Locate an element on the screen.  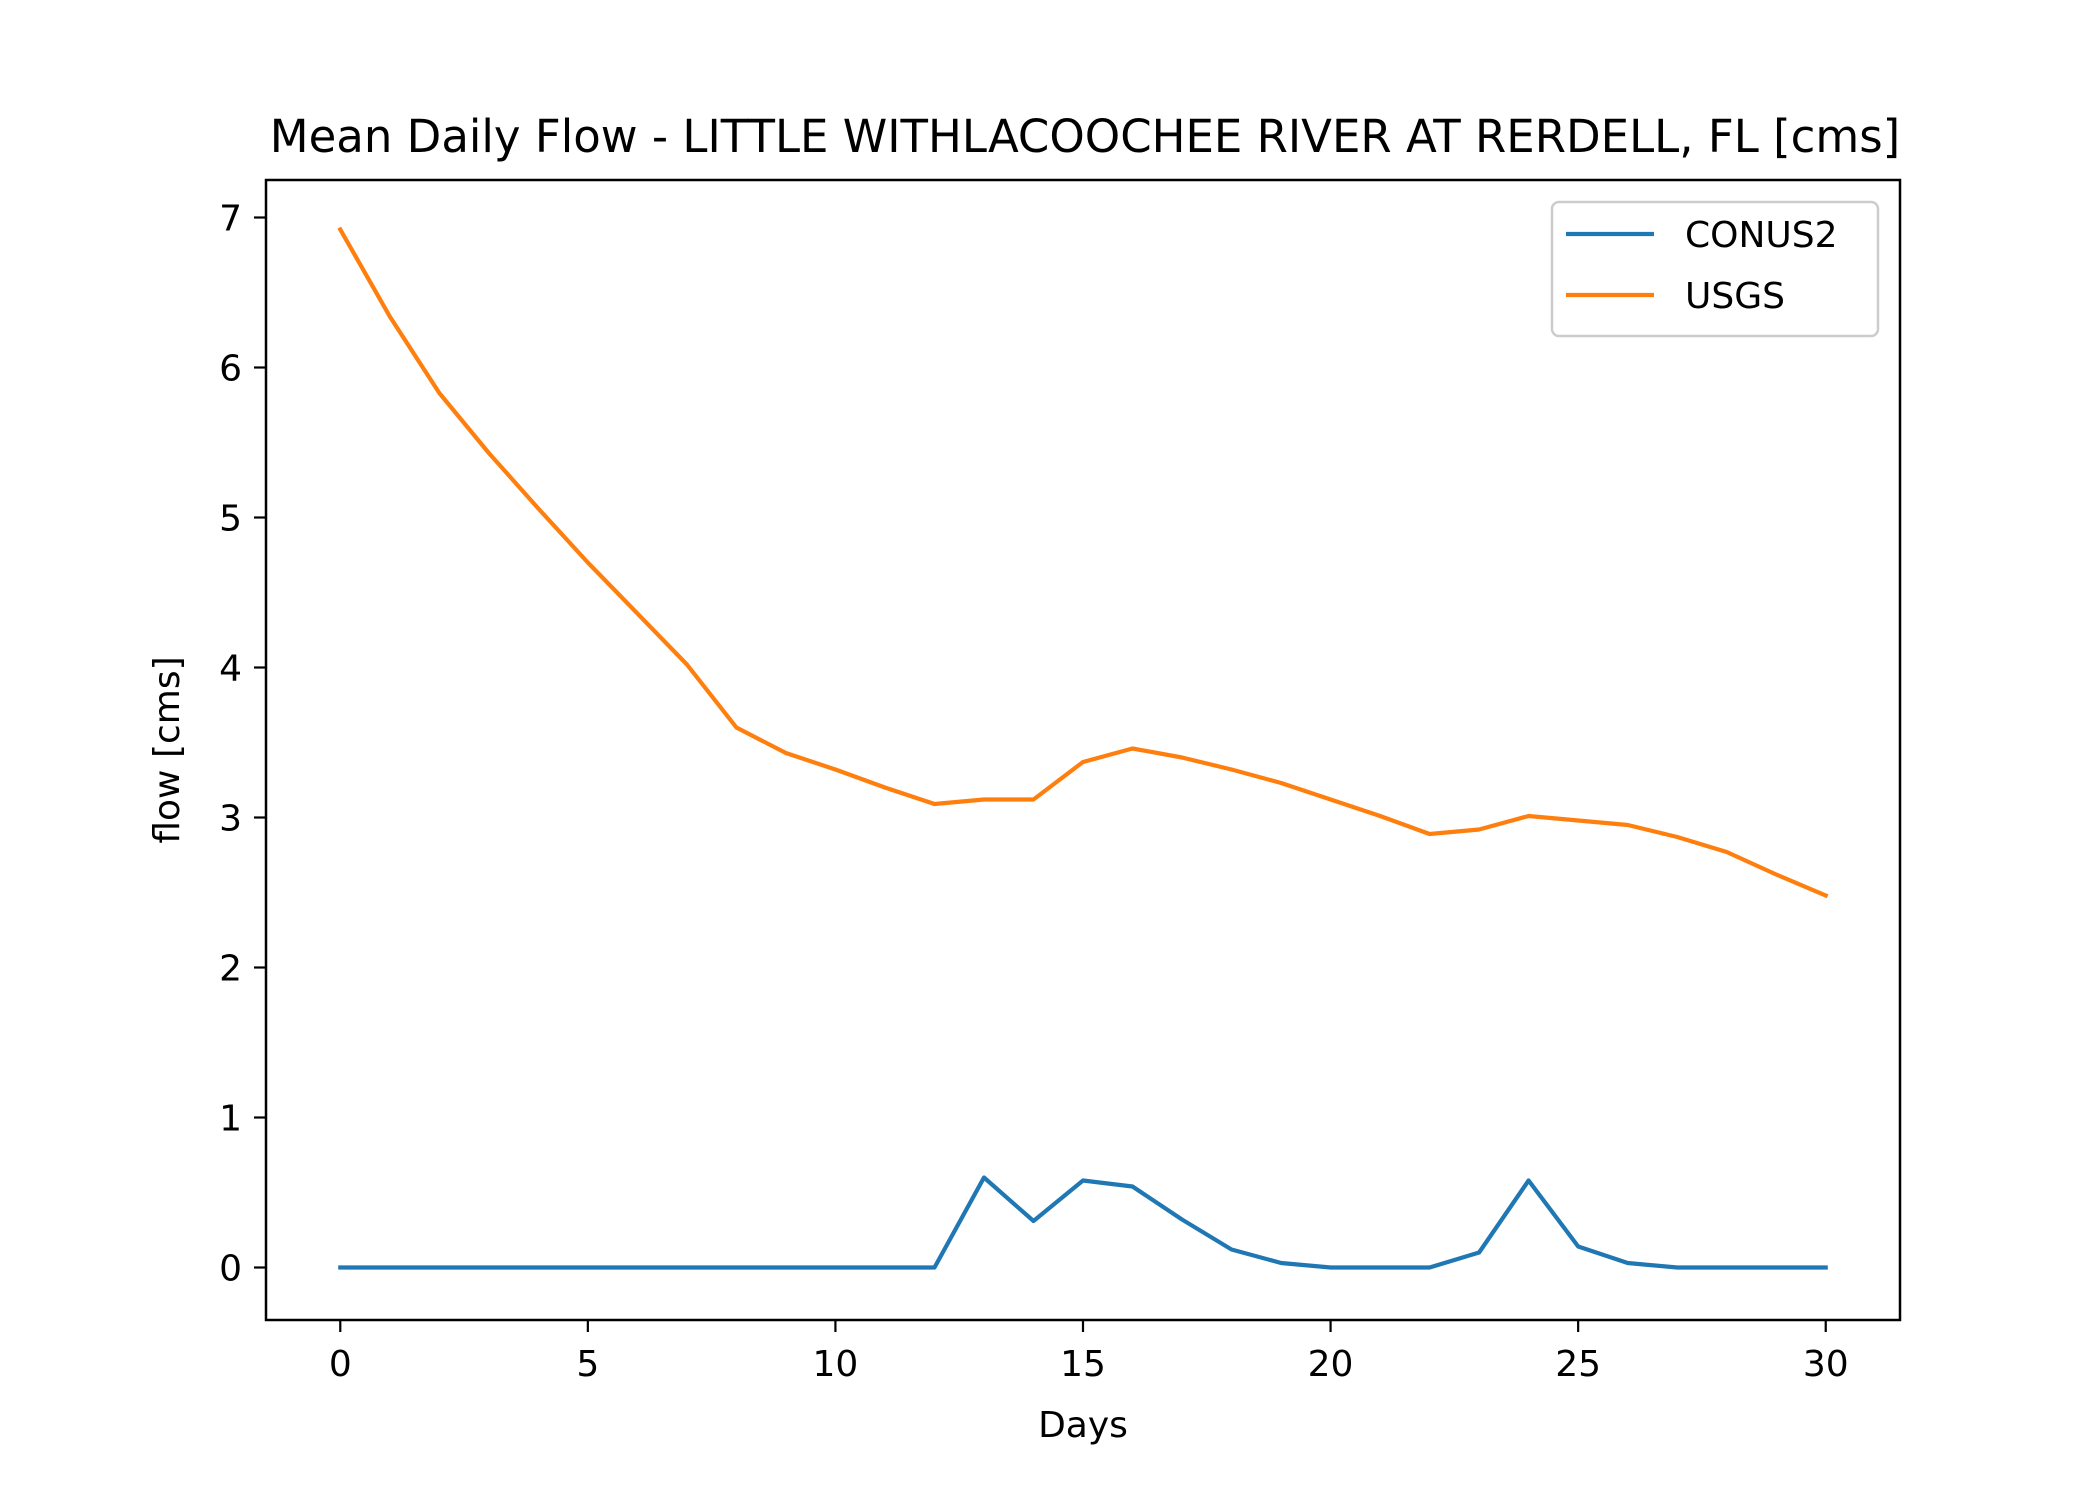
x-tick-label: 15 is located at coordinates (1083, 1364).